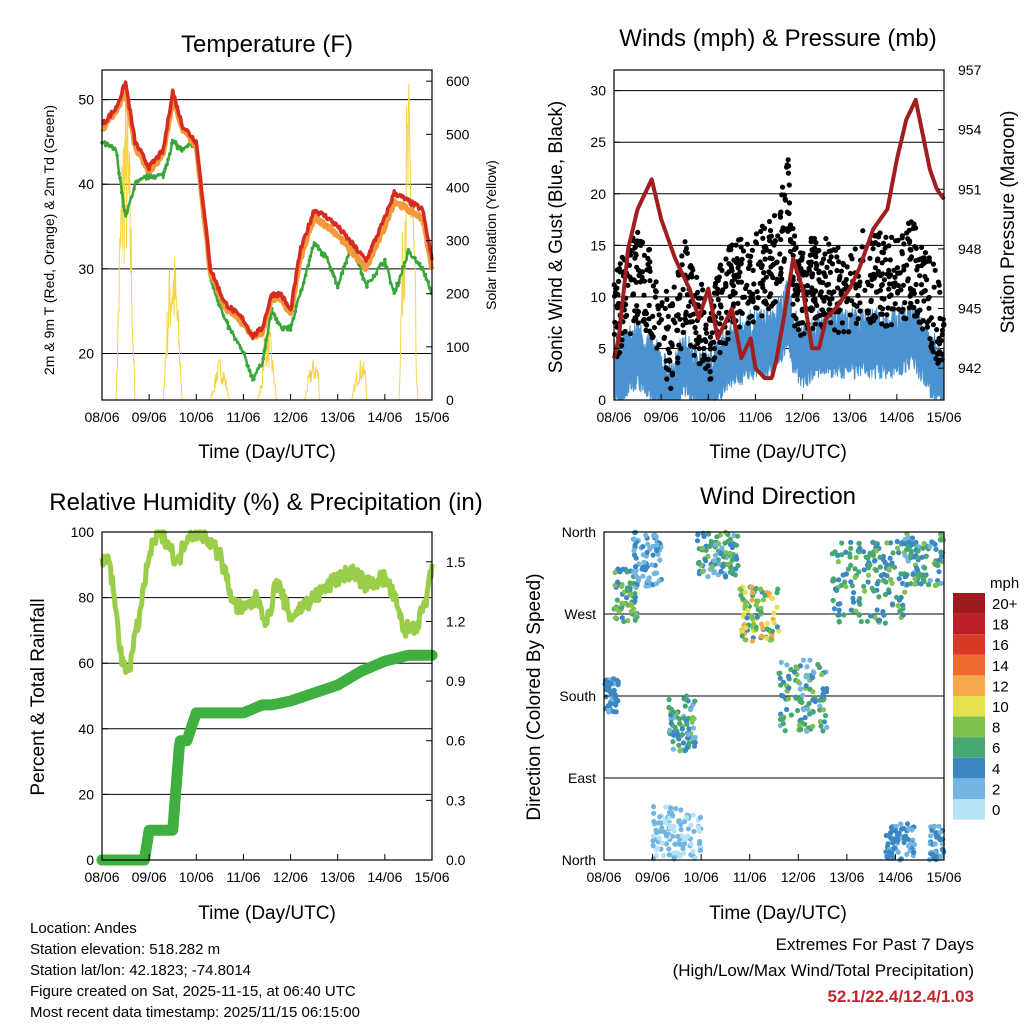 This screenshot has height=1024, width=1024. What do you see at coordinates (458, 294) in the screenshot?
I see `y2-tick-label: 200` at bounding box center [458, 294].